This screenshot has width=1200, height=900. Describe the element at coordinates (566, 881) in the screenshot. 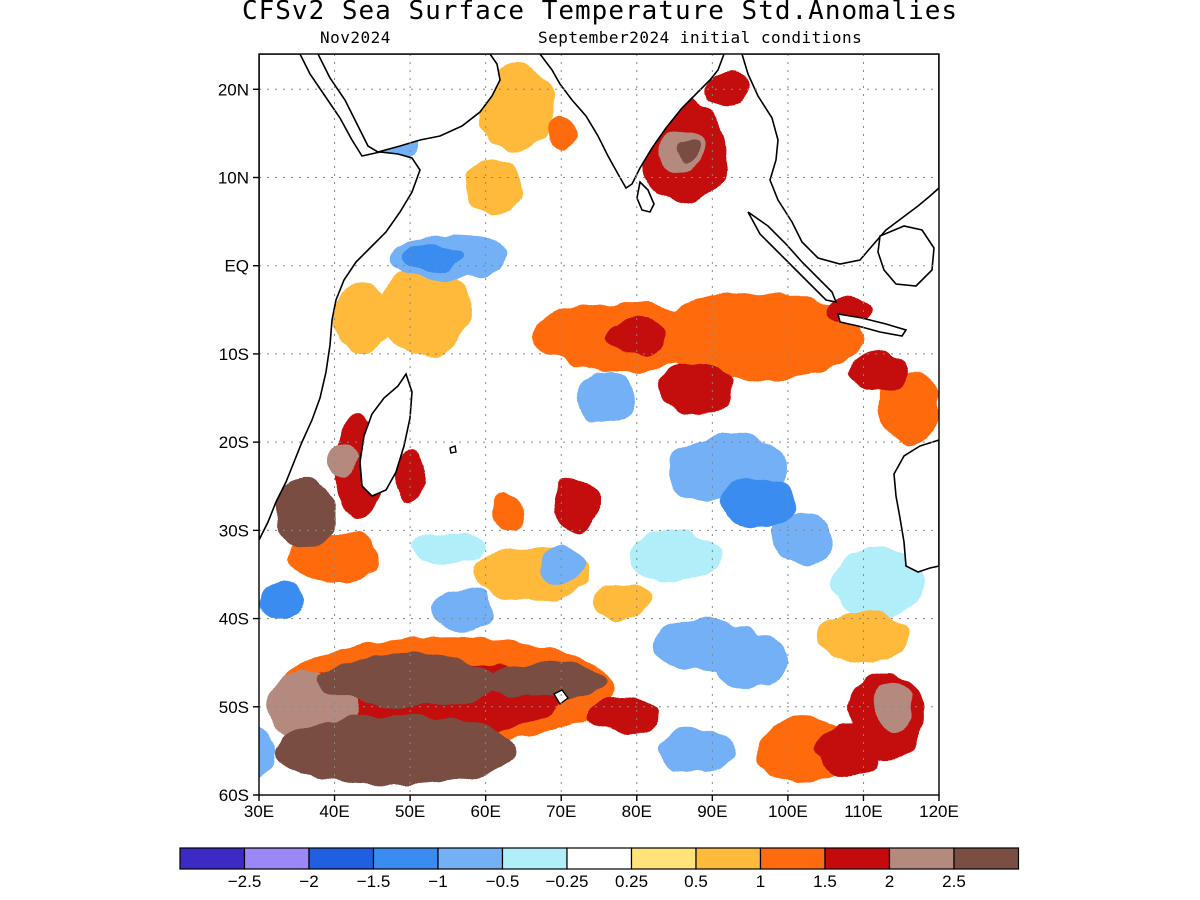

I see `colorbar-label: −0.25` at that location.